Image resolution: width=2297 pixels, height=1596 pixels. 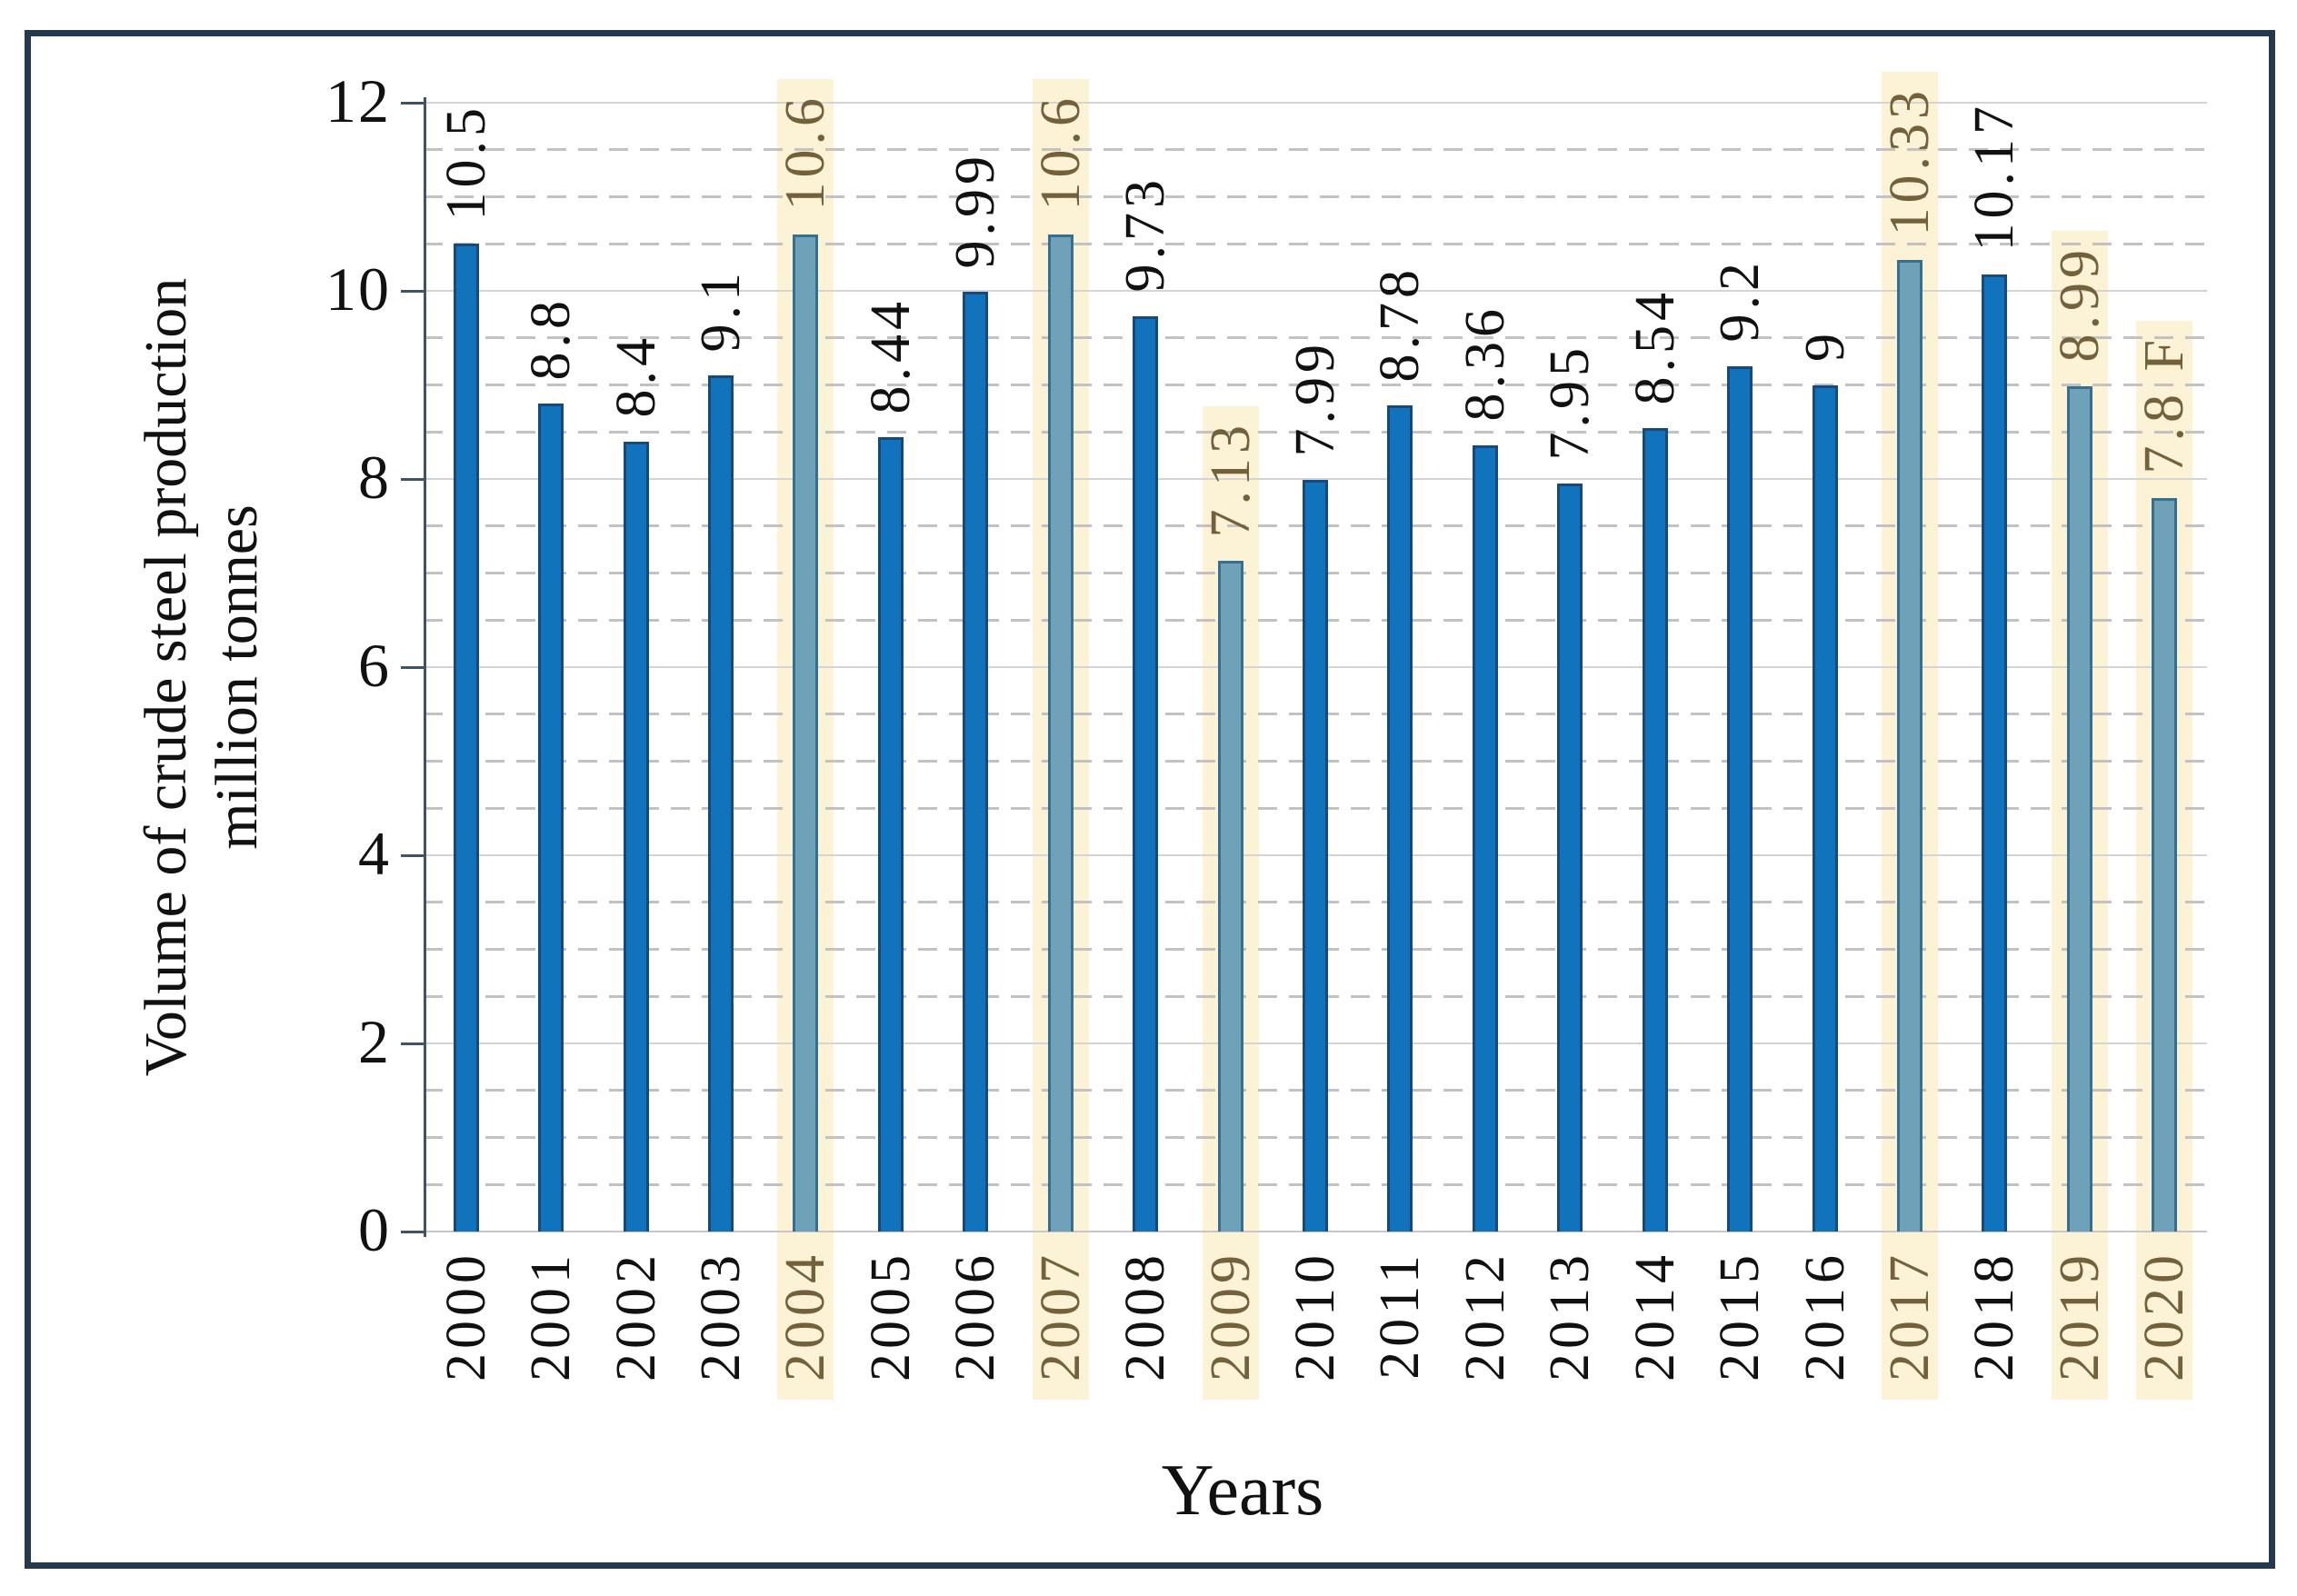 I want to click on bar-2013, so click(x=1570, y=858).